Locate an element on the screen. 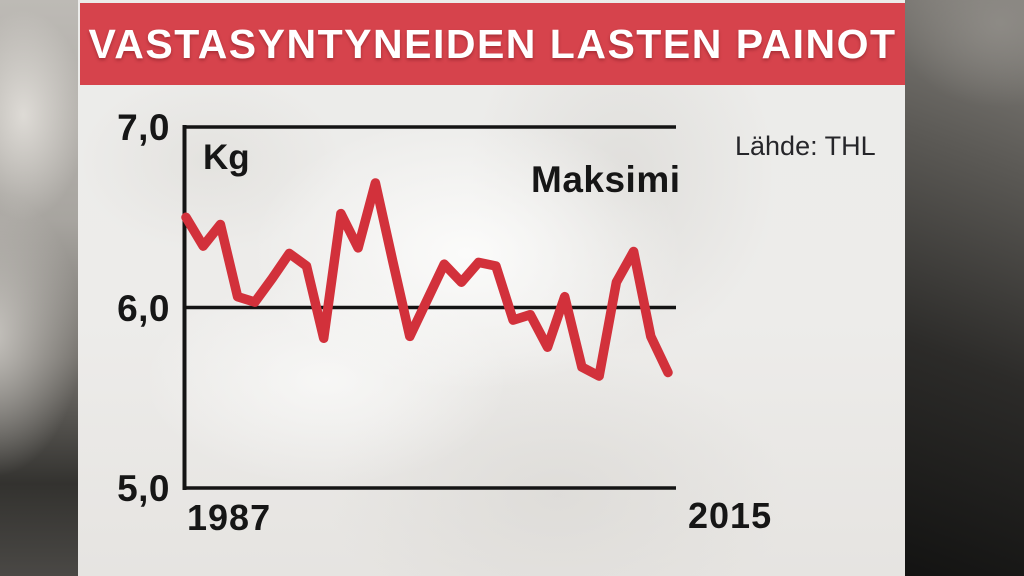 Image resolution: width=1024 pixels, height=576 pixels. source-credit: Lähde: THL is located at coordinates (805, 146).